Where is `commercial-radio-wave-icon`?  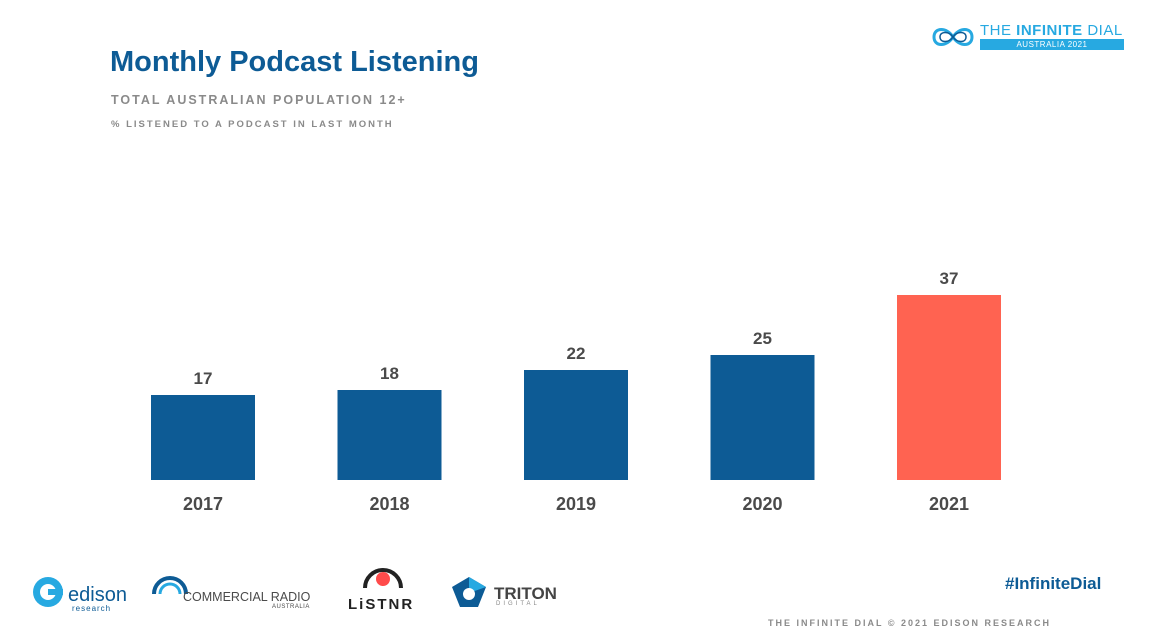 commercial-radio-wave-icon is located at coordinates (170, 585).